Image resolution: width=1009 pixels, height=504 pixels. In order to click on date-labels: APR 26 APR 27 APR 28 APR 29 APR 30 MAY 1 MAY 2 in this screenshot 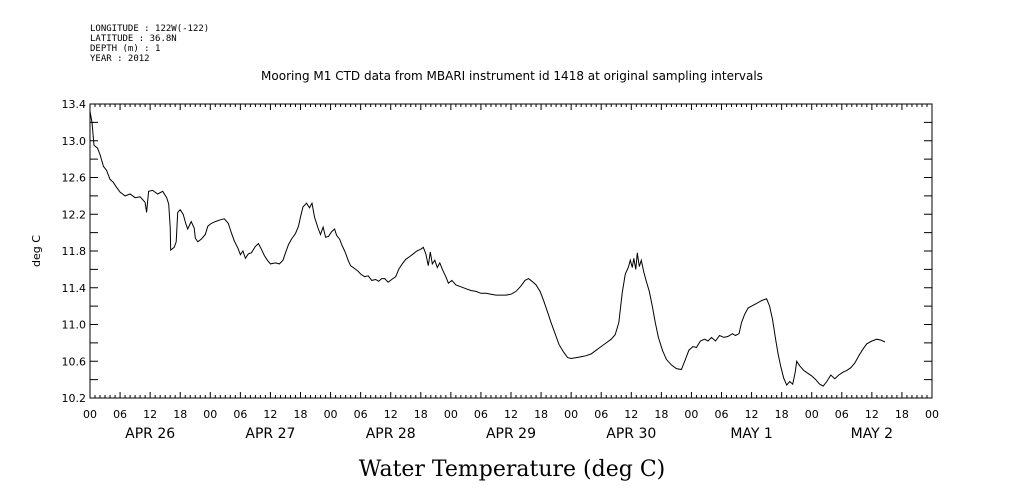, I will do `click(509, 434)`.